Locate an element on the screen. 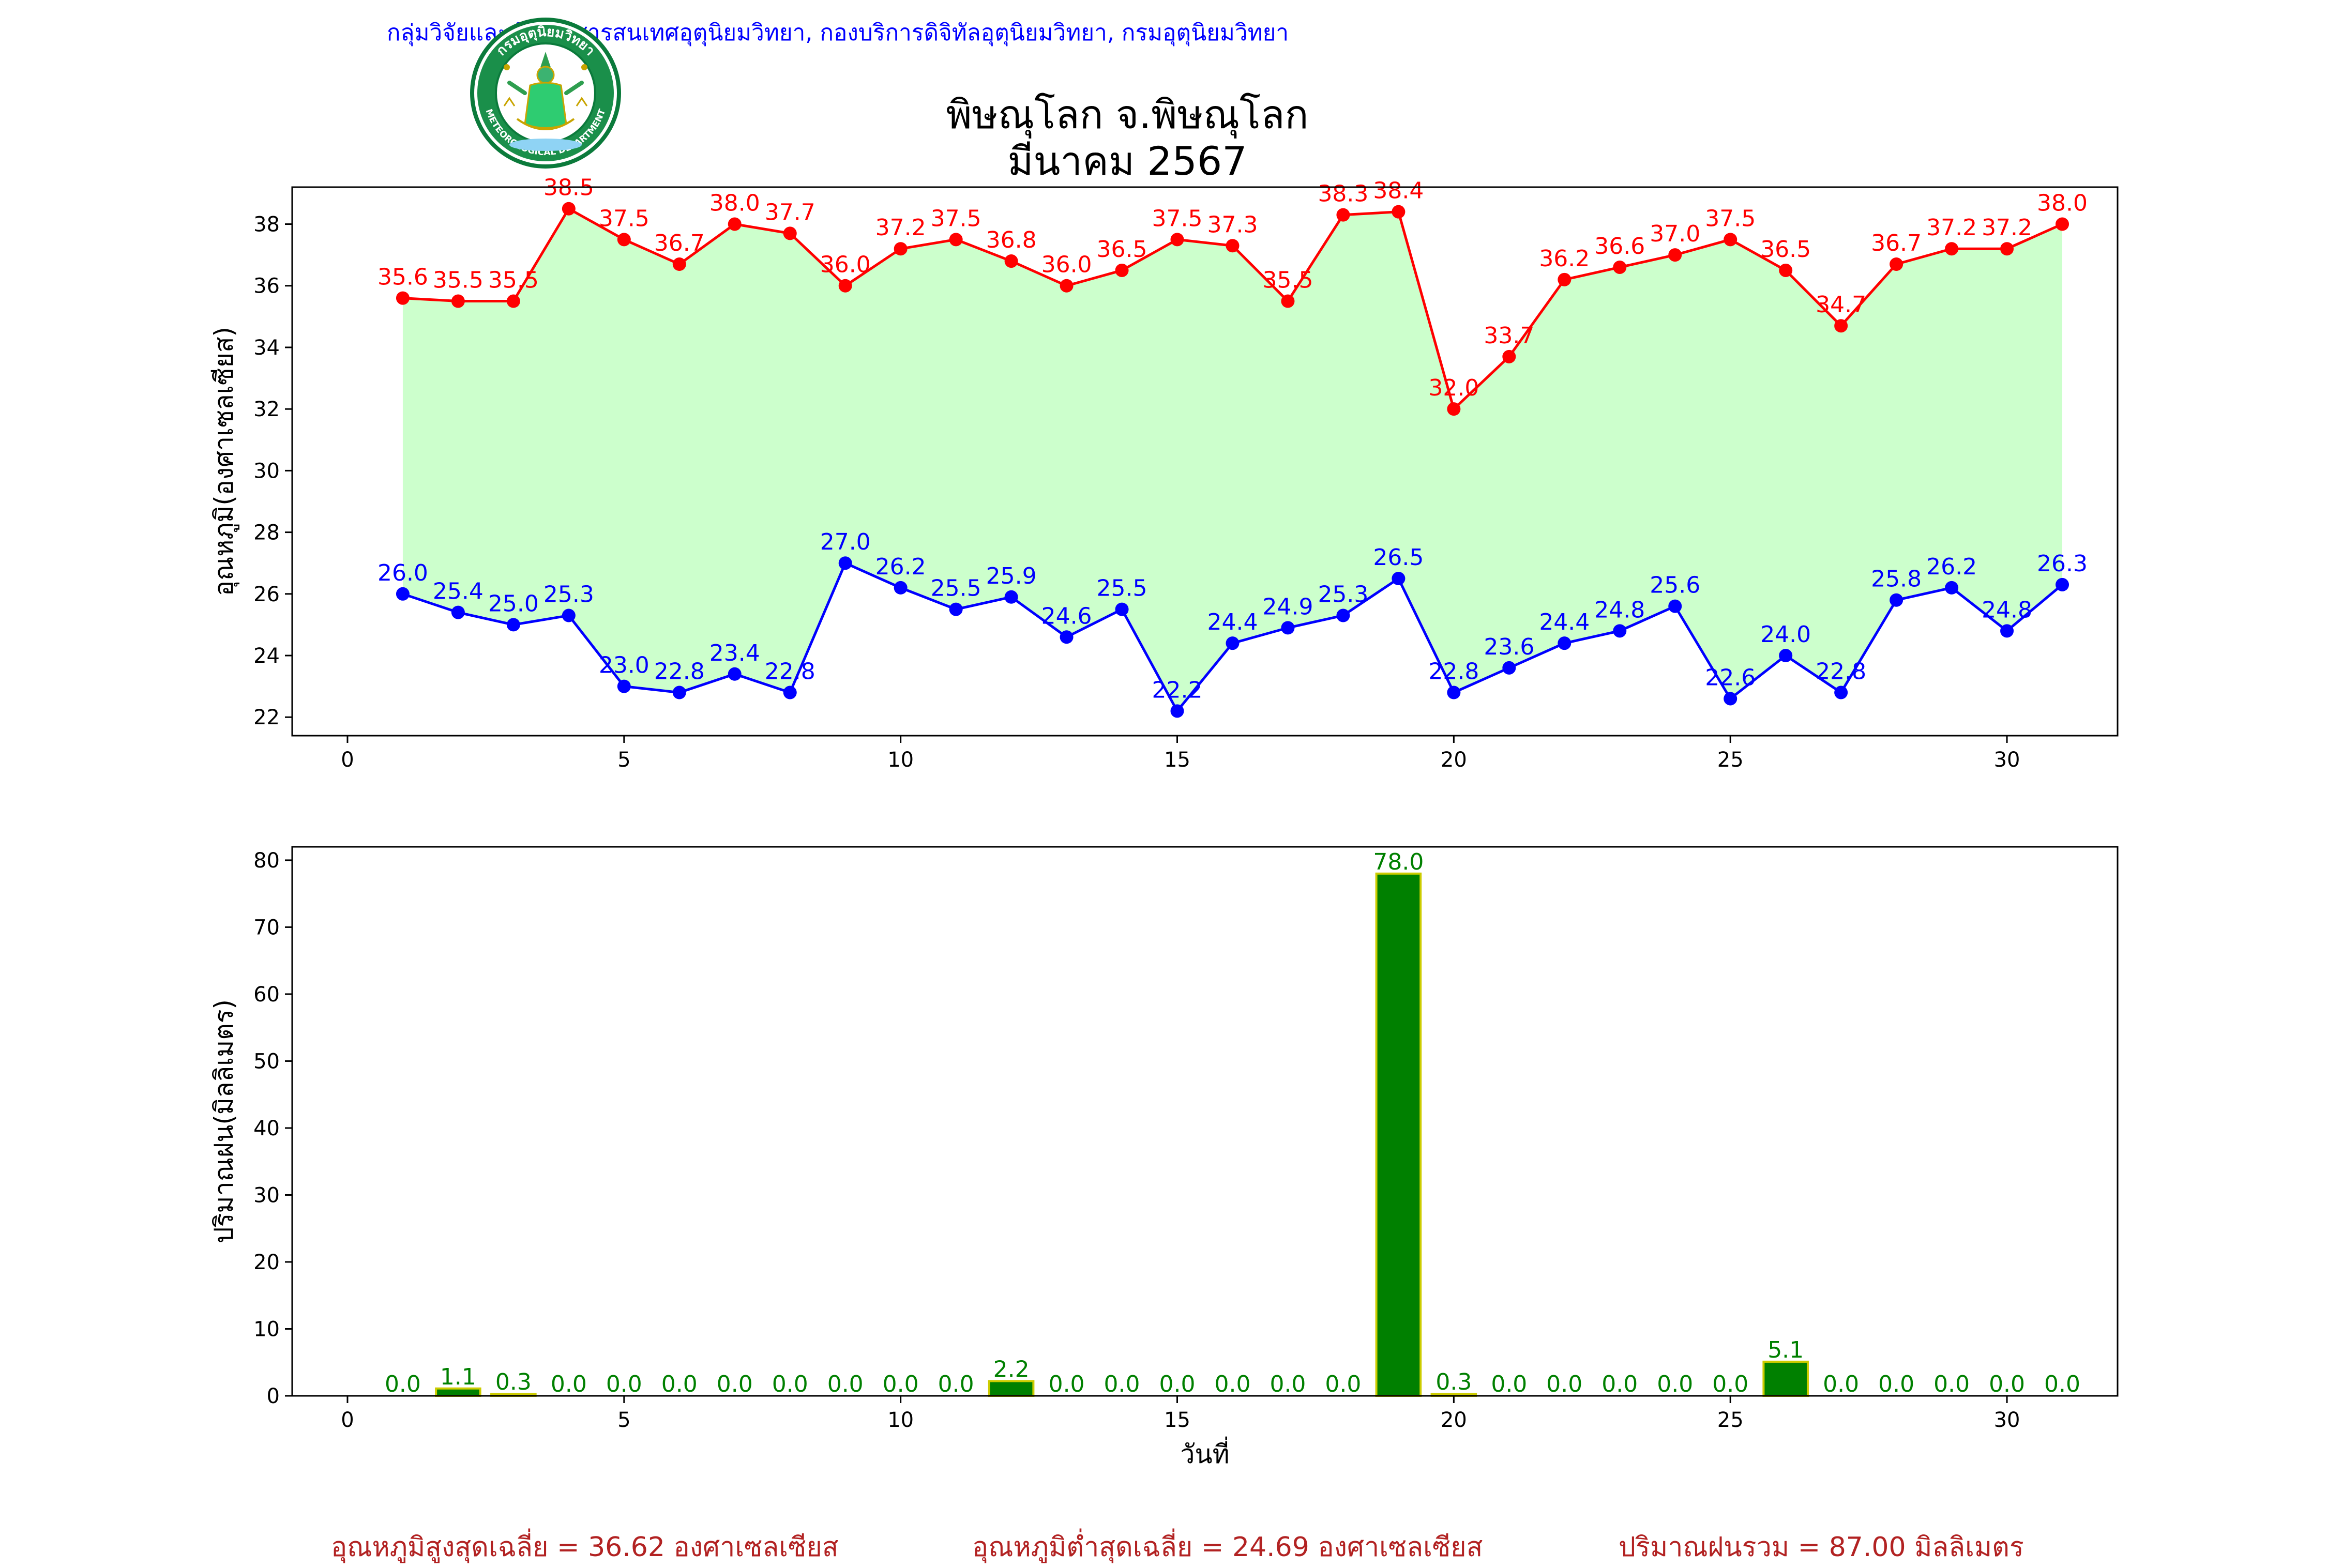 This screenshot has height=1568, width=2327. y-tick-label: 28 is located at coordinates (266, 533).